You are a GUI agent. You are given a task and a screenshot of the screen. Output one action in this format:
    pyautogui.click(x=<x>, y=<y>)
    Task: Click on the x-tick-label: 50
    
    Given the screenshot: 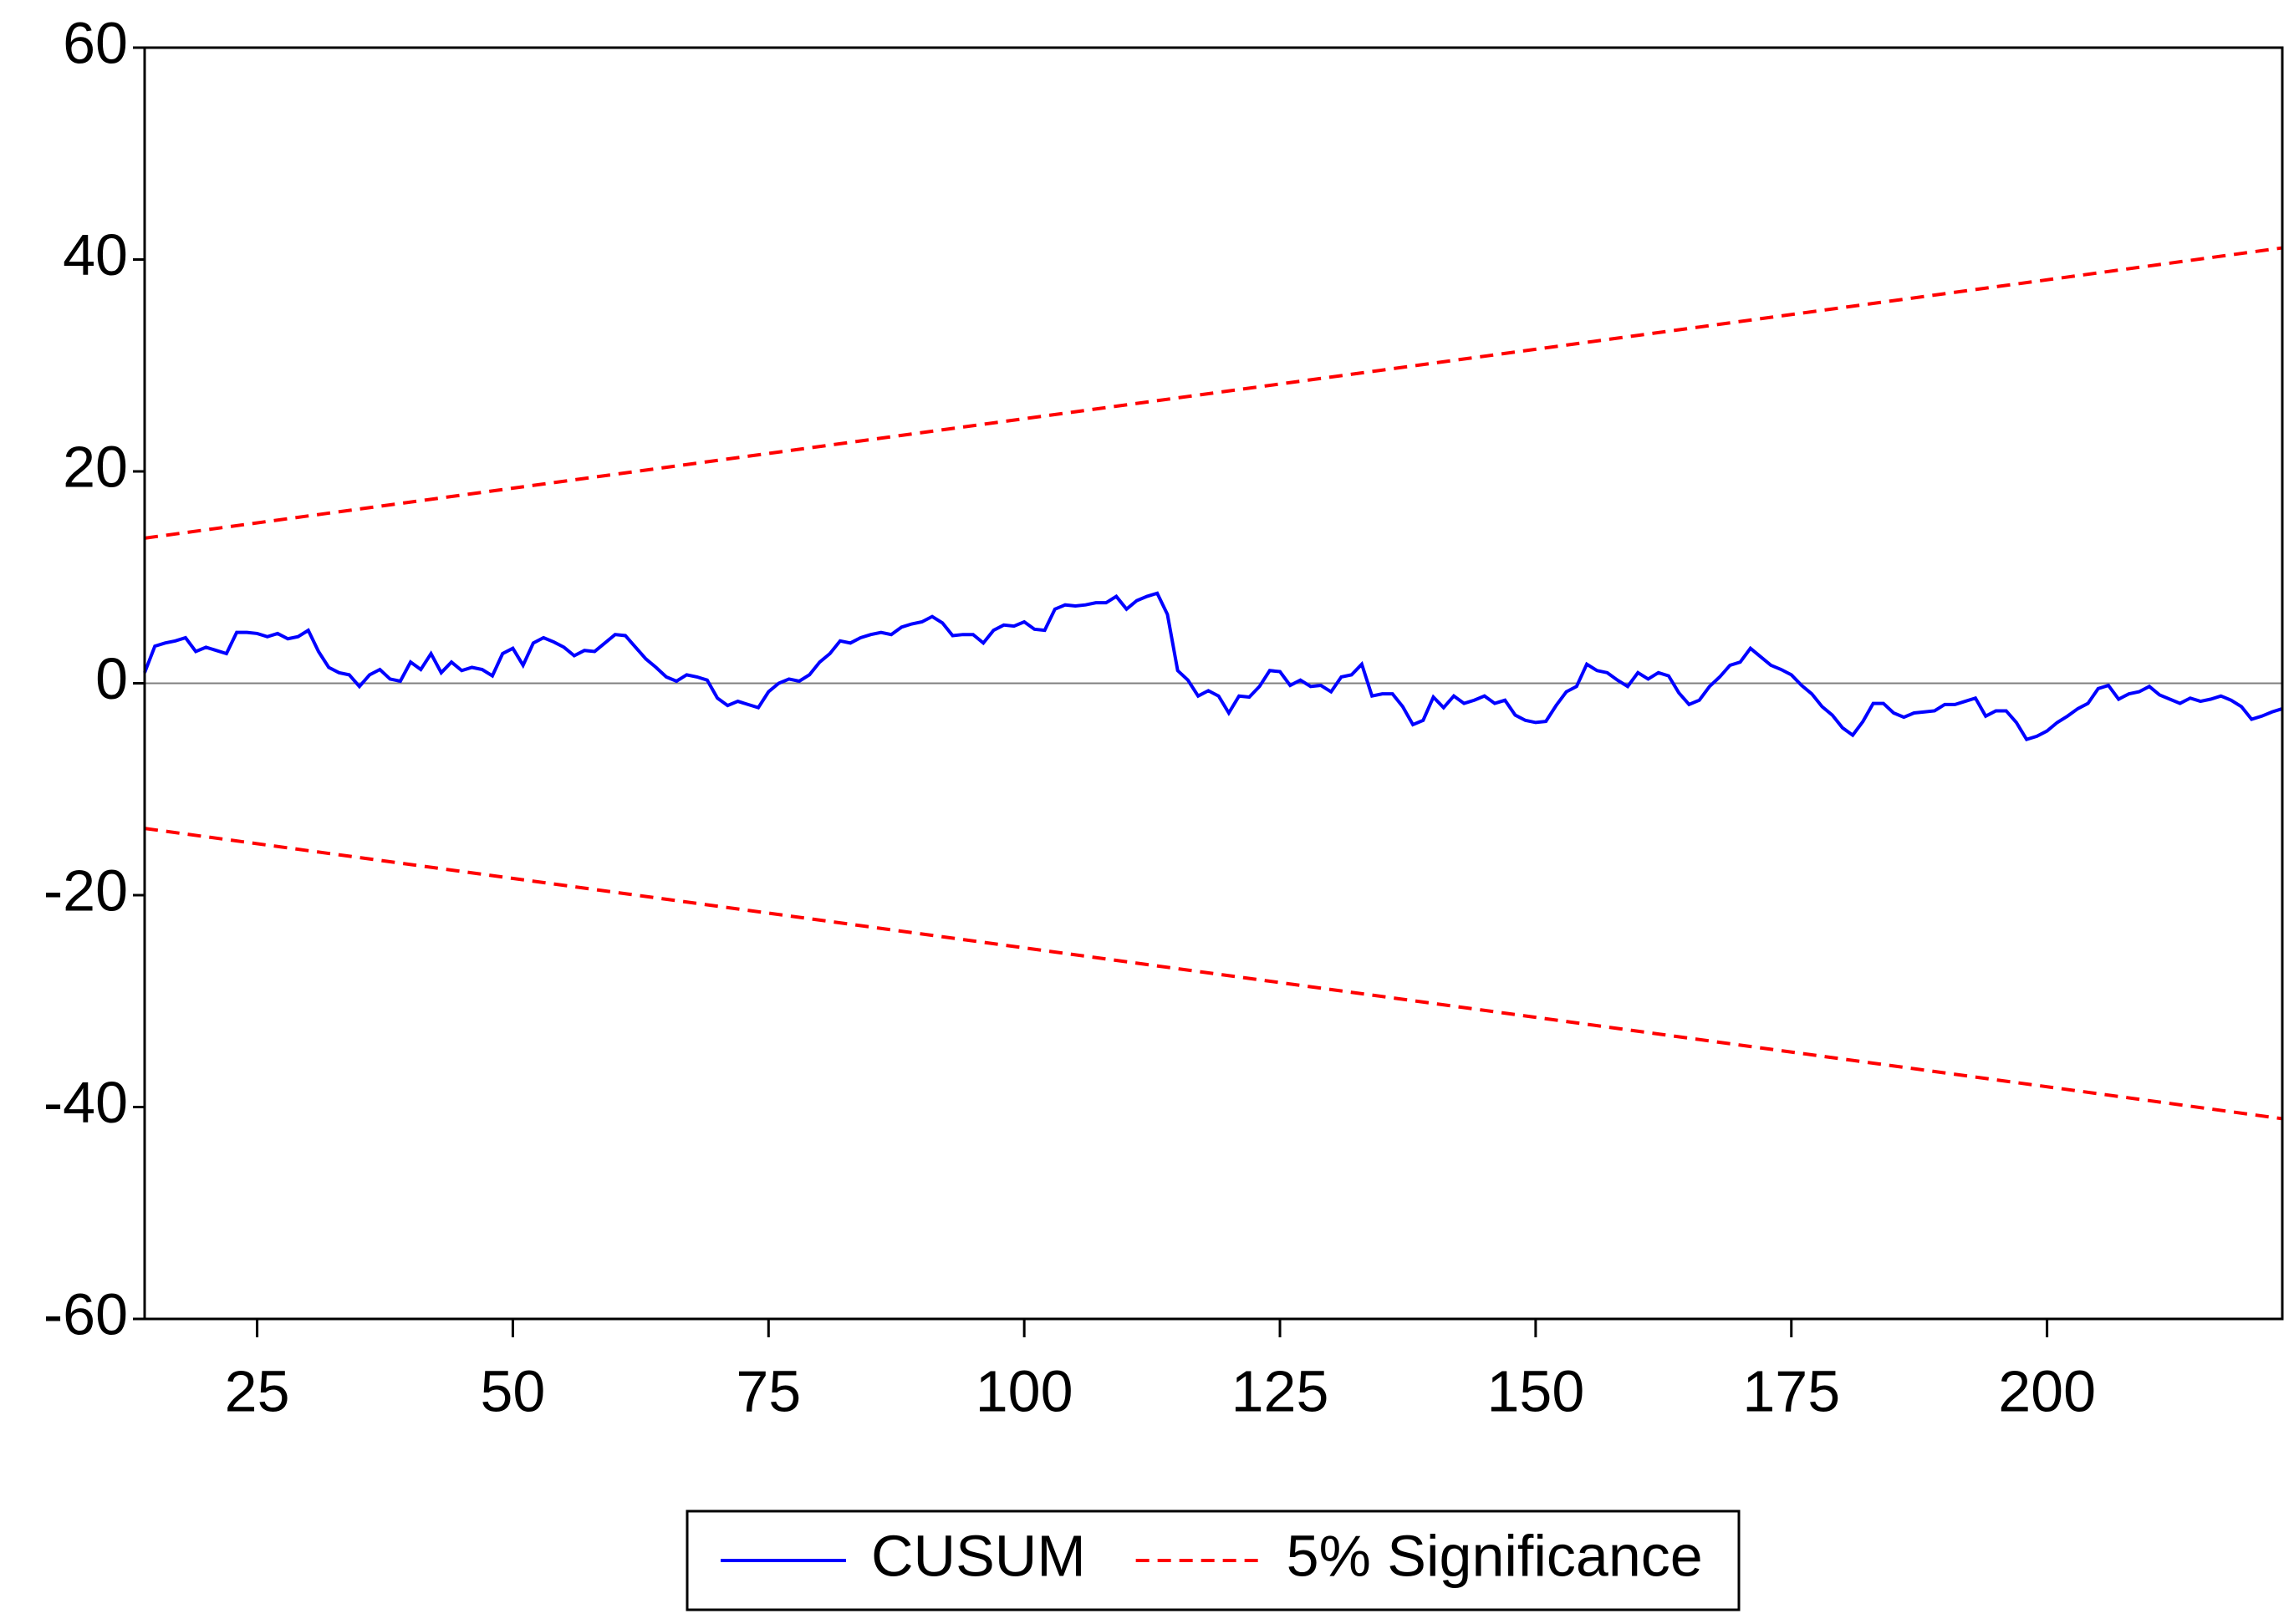 What is the action you would take?
    pyautogui.click(x=513, y=1390)
    